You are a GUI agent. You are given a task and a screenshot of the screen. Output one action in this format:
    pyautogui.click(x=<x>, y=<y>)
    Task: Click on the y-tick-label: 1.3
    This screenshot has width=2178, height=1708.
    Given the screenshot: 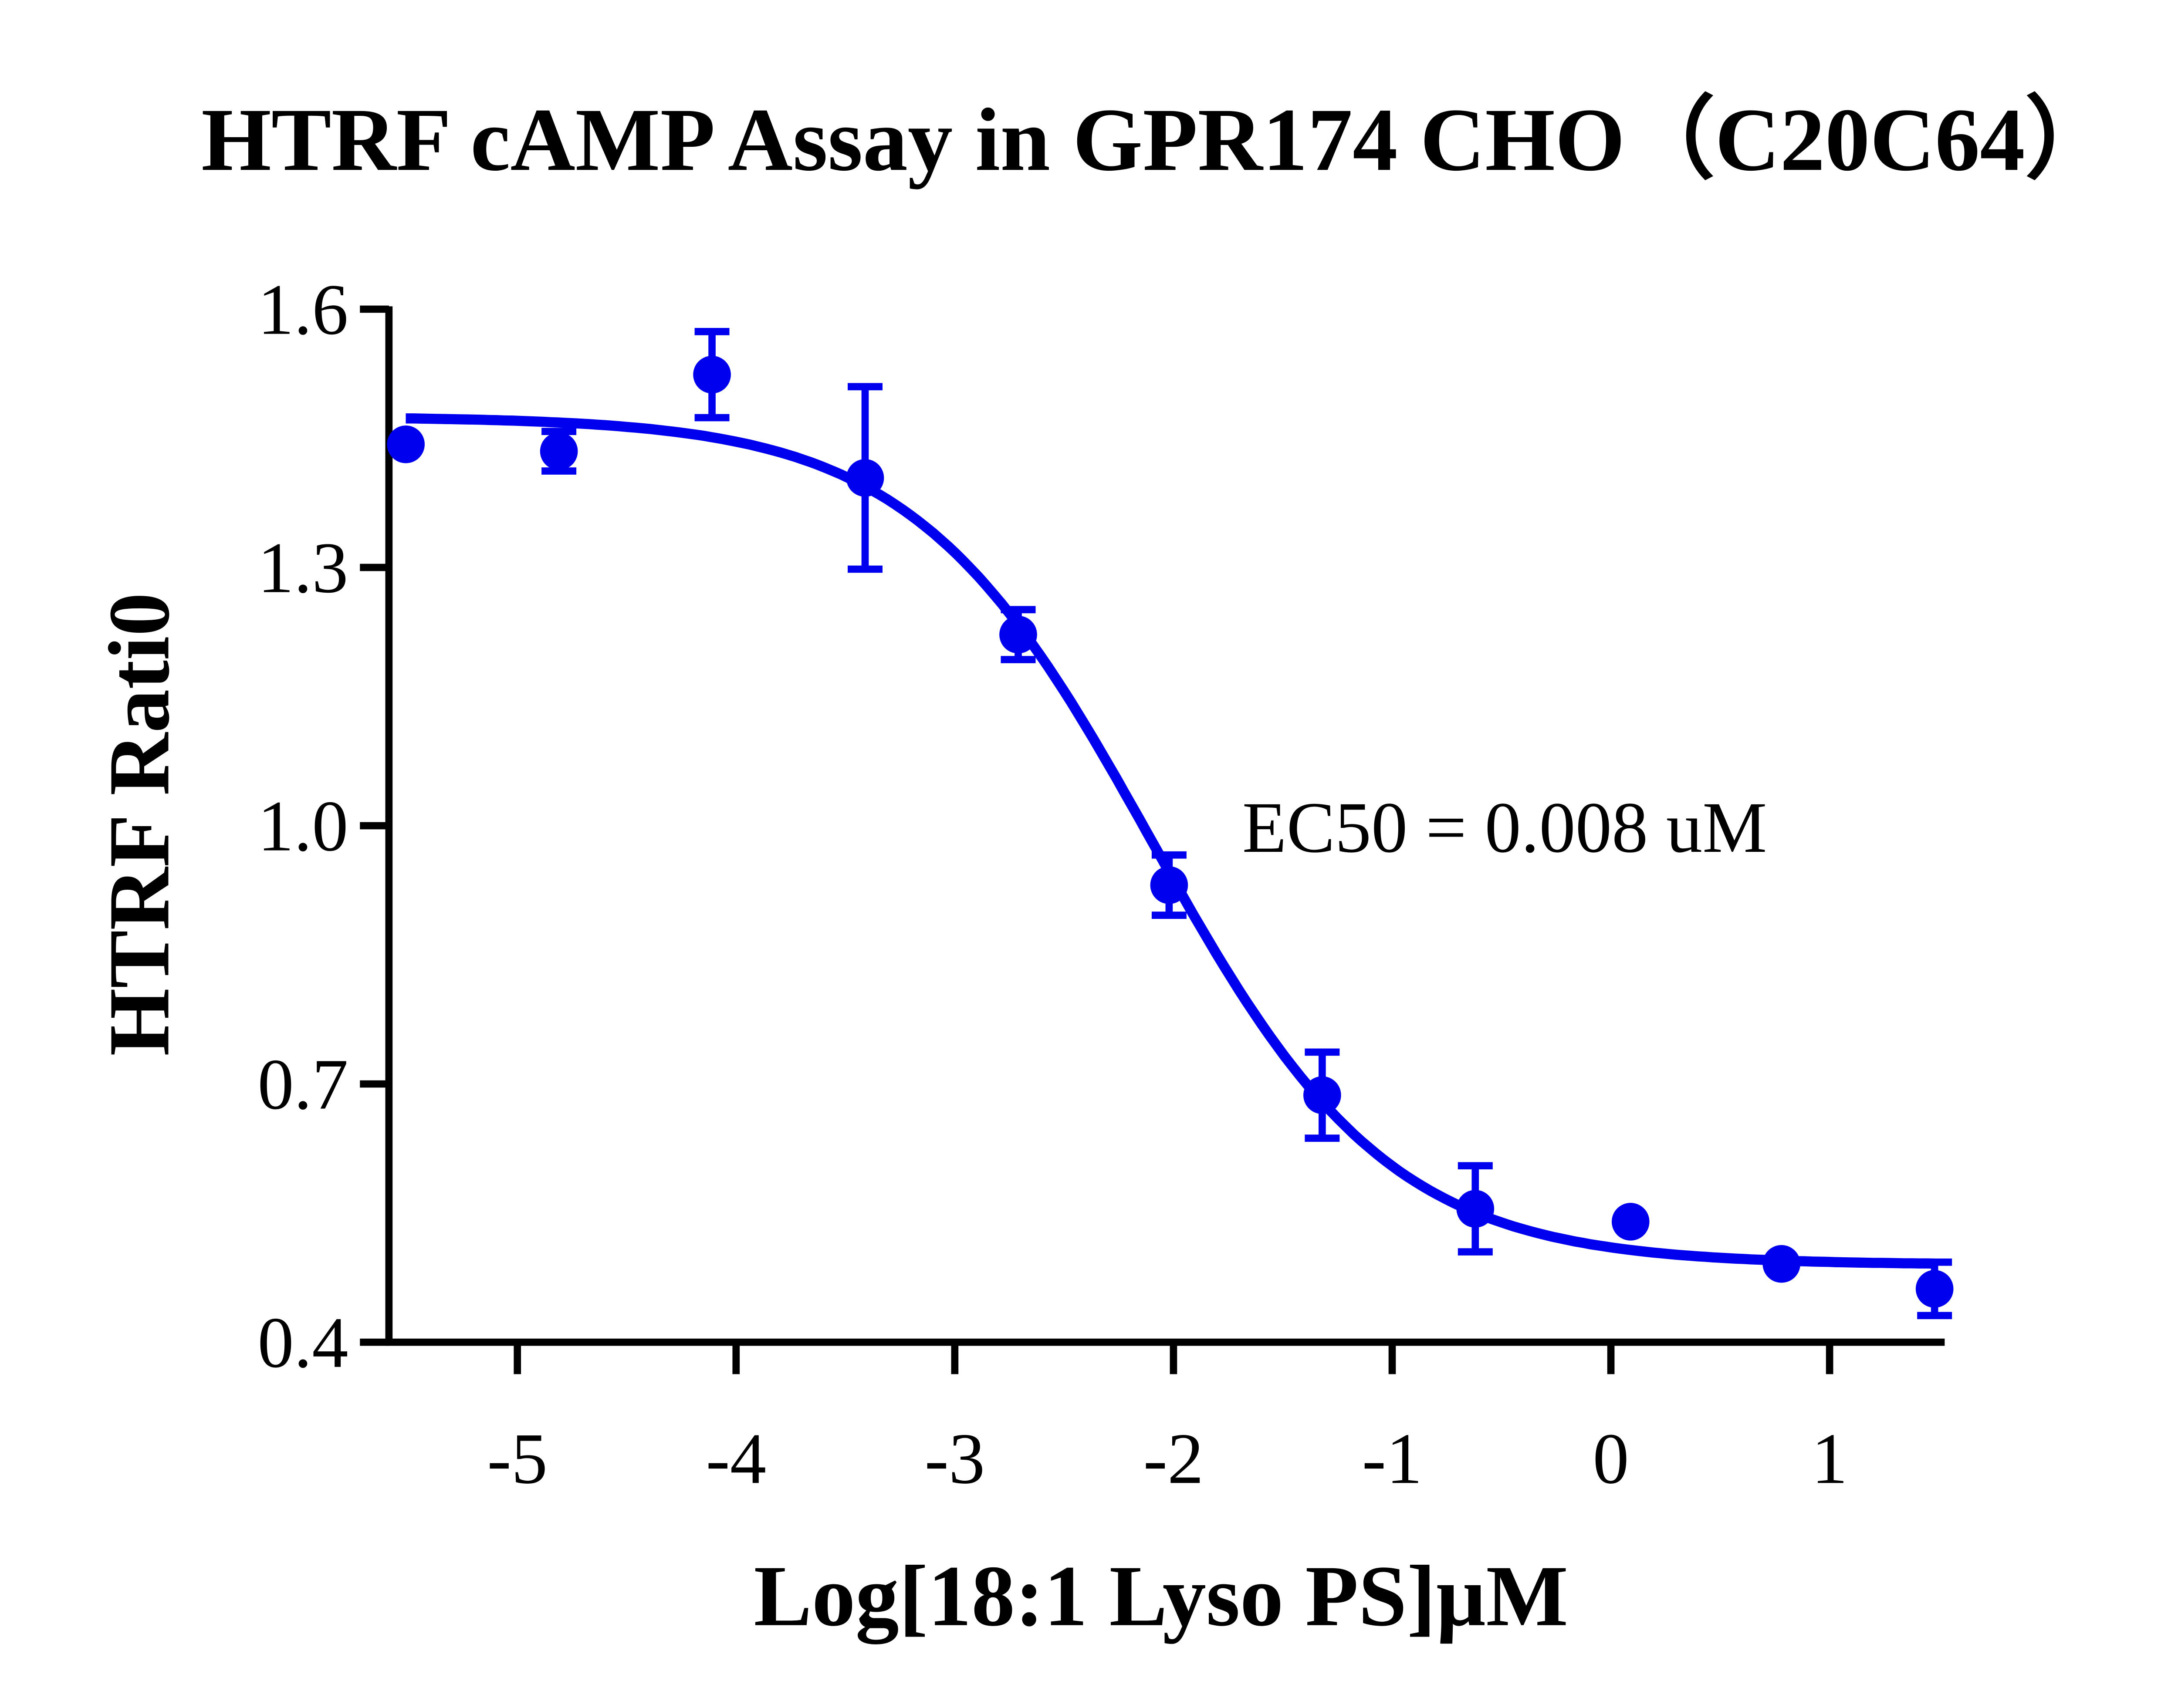 What is the action you would take?
    pyautogui.click(x=302, y=568)
    